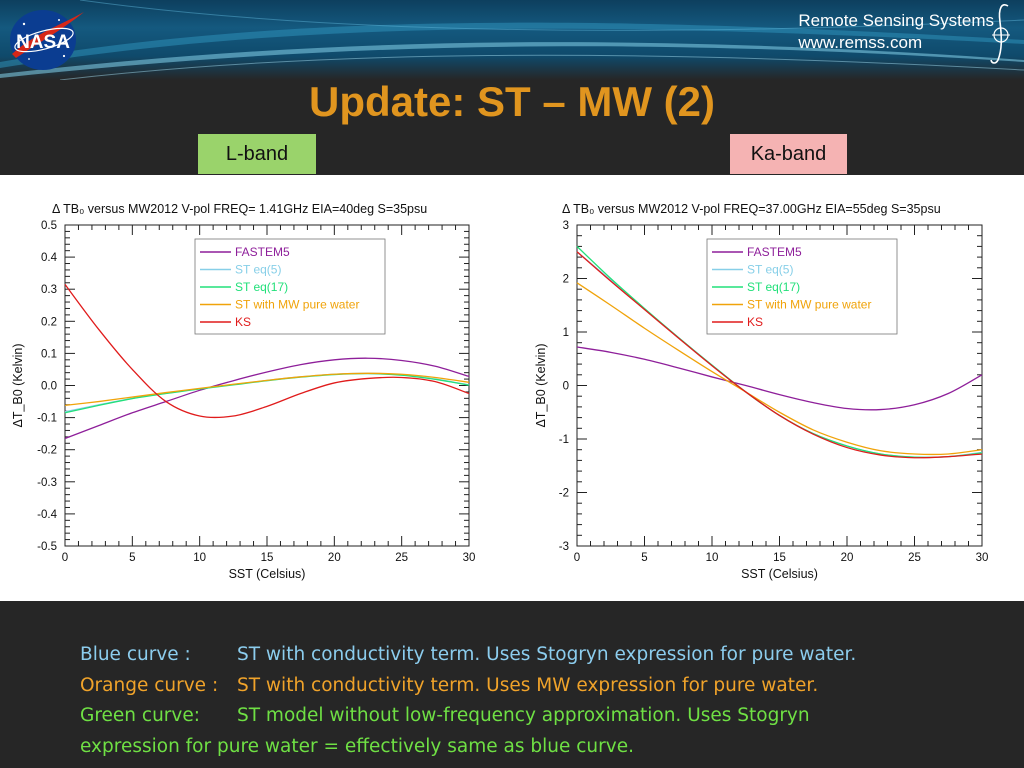  Describe the element at coordinates (896, 32) in the screenshot. I see `brand-block: Remote Sensing Systems www.remss.com` at that location.